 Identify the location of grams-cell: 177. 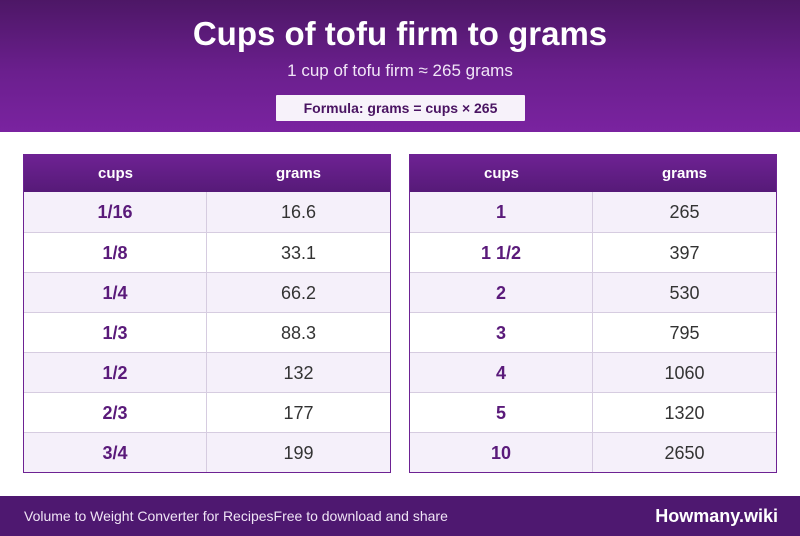
(298, 413).